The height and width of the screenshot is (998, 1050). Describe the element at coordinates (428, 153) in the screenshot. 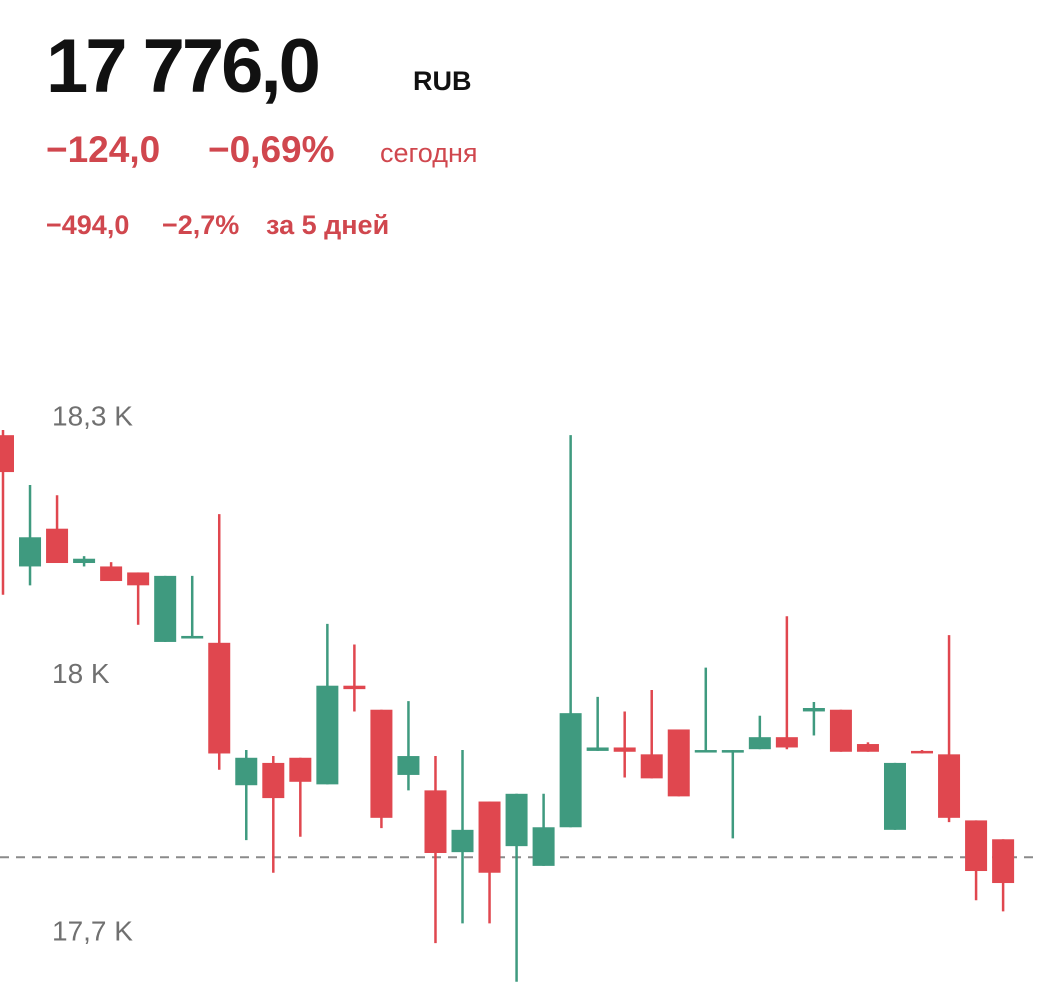

I see `today-label: сегодня` at that location.